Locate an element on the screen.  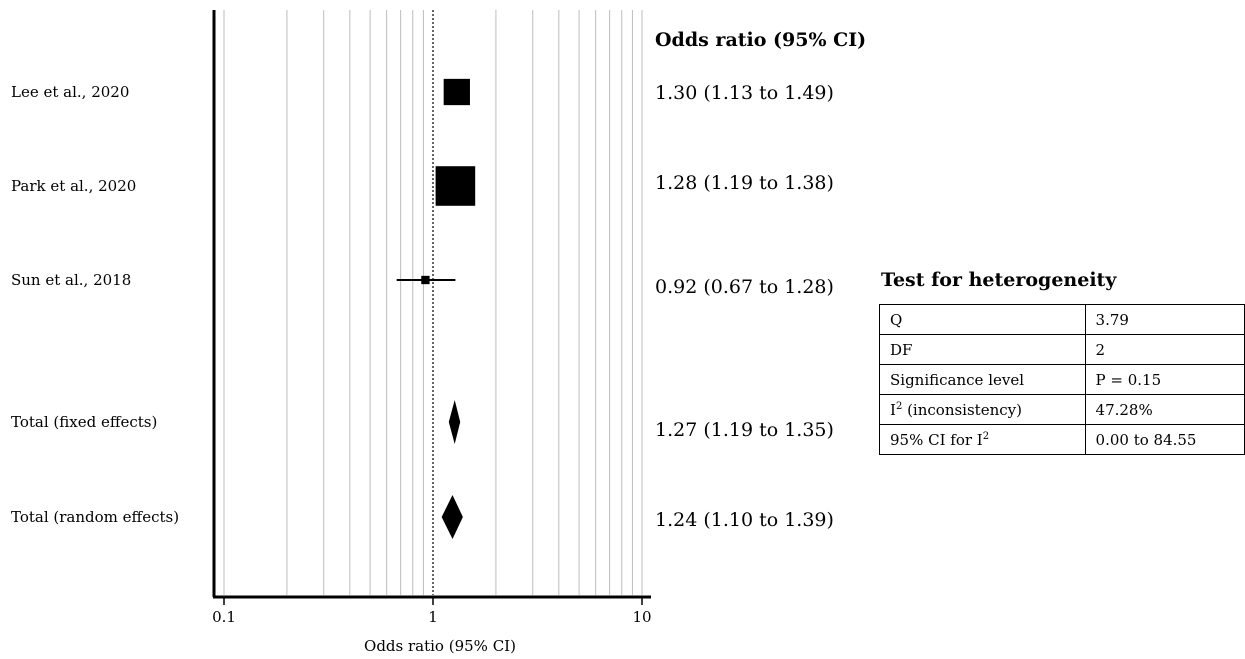
study-label: Total (random effects) is located at coordinates (95, 517).